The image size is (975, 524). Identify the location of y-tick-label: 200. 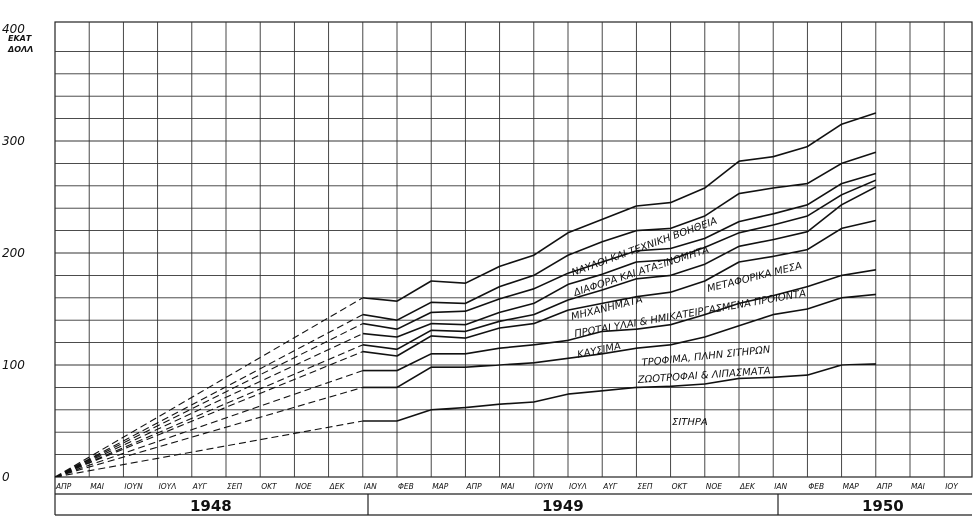
(13, 253).